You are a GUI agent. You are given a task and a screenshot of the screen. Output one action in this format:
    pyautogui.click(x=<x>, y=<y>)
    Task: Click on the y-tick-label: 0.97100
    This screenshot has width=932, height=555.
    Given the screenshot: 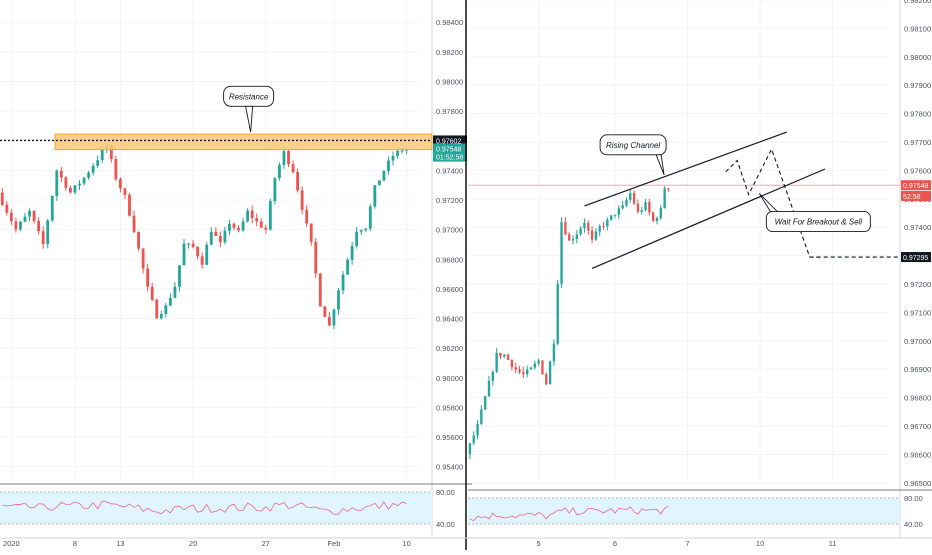 What is the action you would take?
    pyautogui.click(x=917, y=312)
    